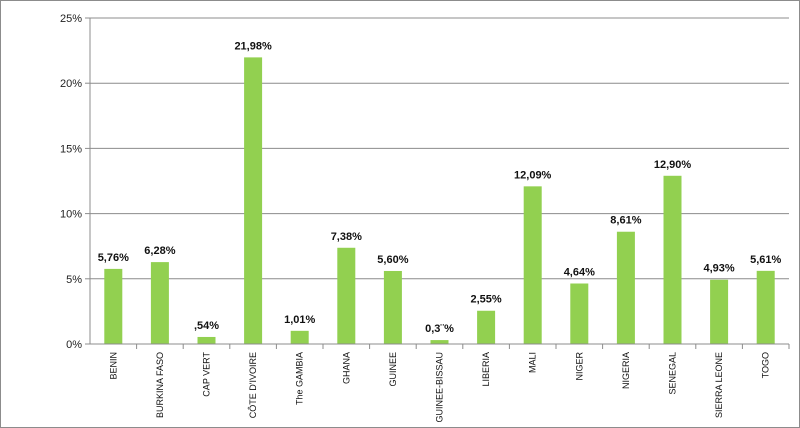 The height and width of the screenshot is (428, 800). I want to click on x-category-label: TOGO, so click(766, 365).